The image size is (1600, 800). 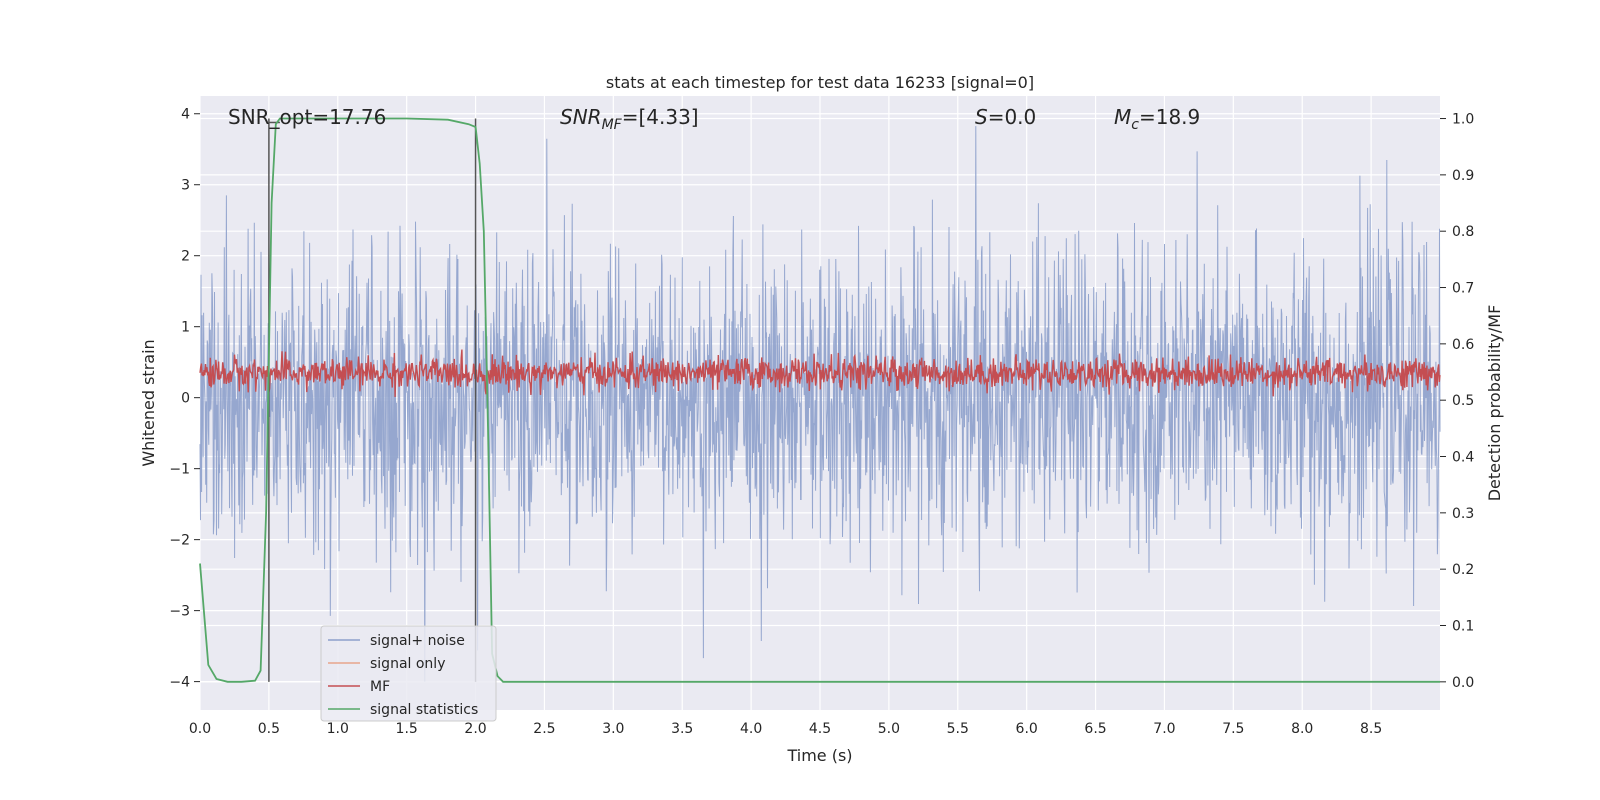 I want to click on x-tick-label: 5.5, so click(x=958, y=729).